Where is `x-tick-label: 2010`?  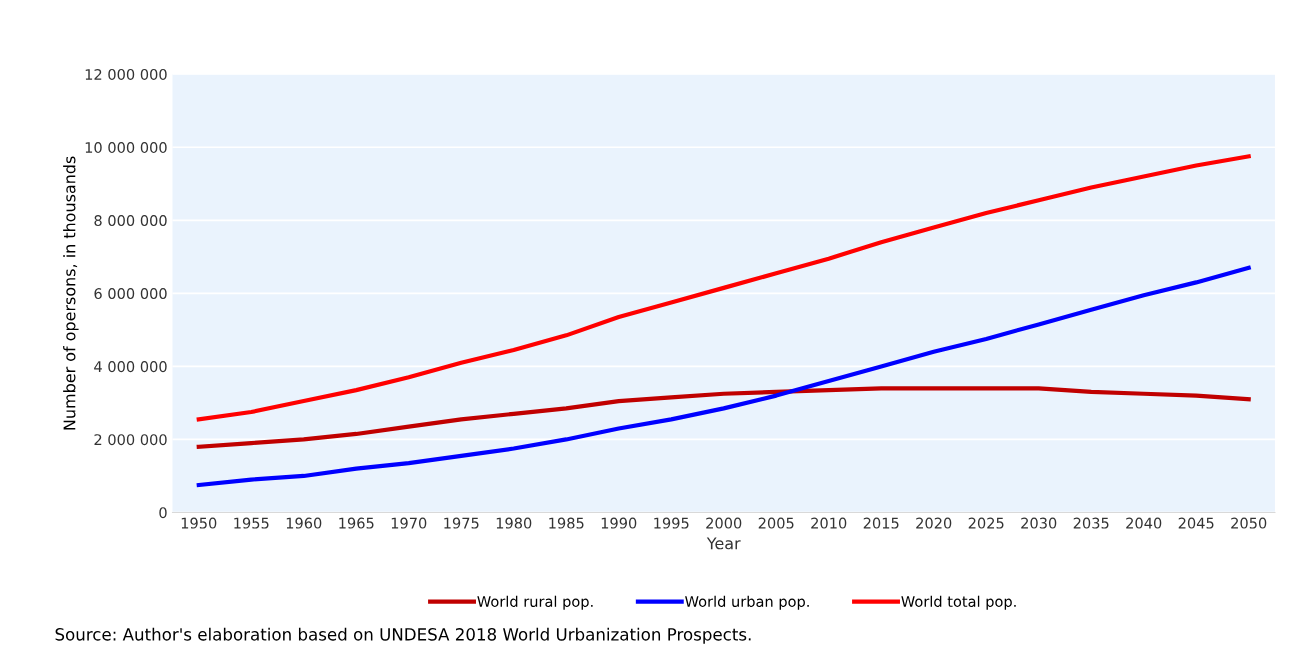
x-tick-label: 2010 is located at coordinates (829, 523).